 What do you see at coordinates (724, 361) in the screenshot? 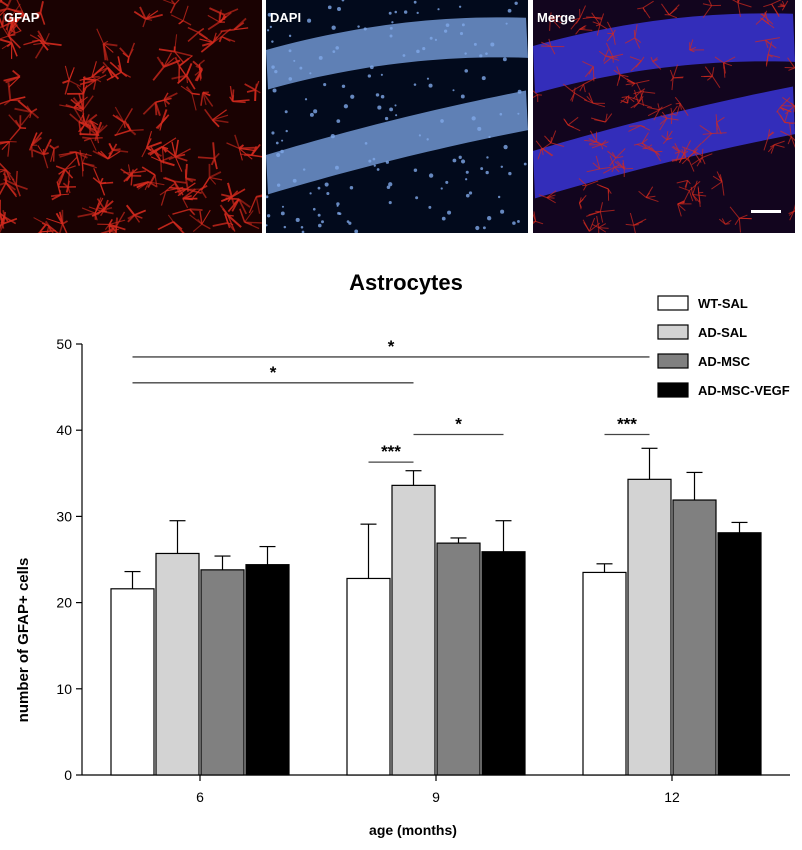
I see `legend-label: AD-MSC` at bounding box center [724, 361].